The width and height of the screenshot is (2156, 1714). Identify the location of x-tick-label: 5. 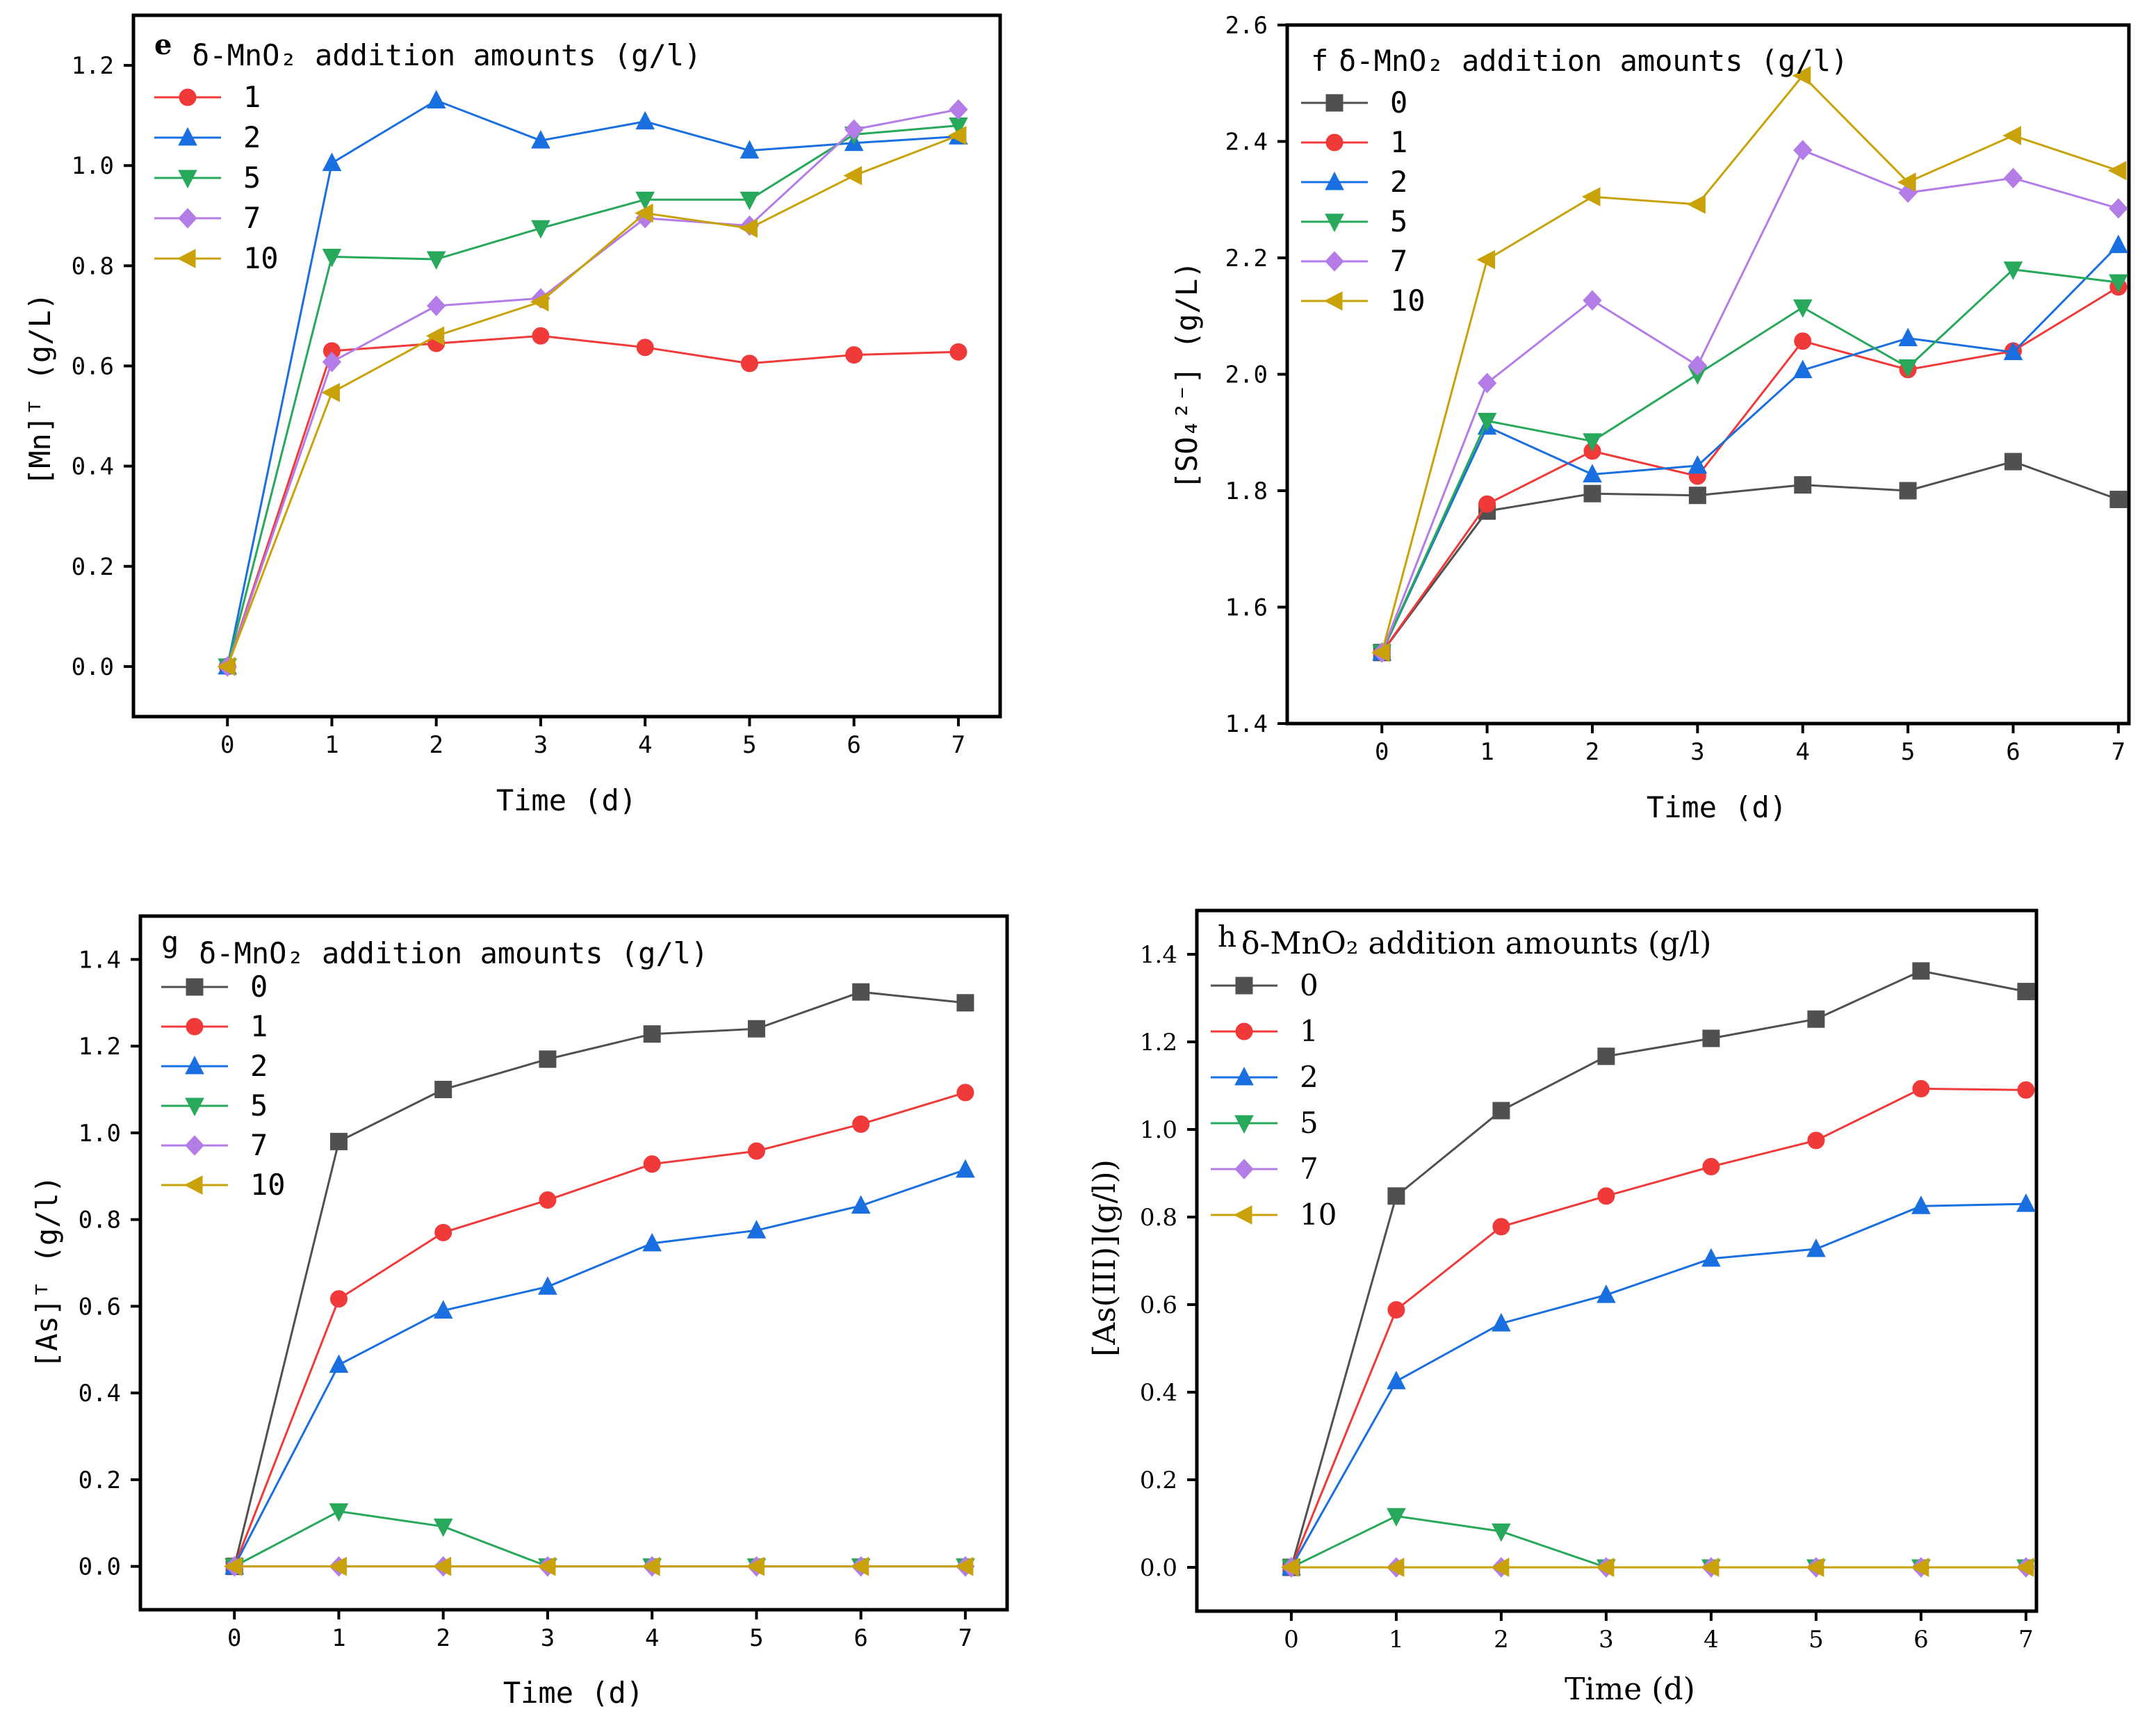
(1908, 752).